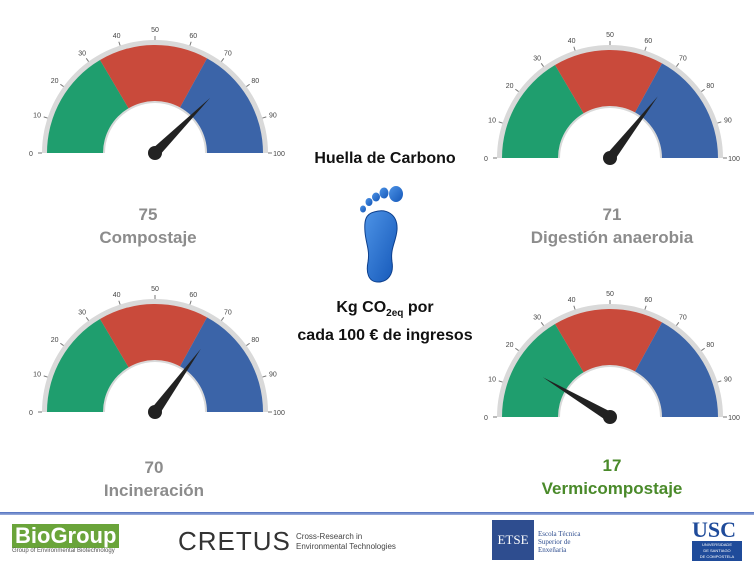  What do you see at coordinates (63, 551) in the screenshot?
I see `biogroup-subtitle: Group of Environmental Biotechnology` at bounding box center [63, 551].